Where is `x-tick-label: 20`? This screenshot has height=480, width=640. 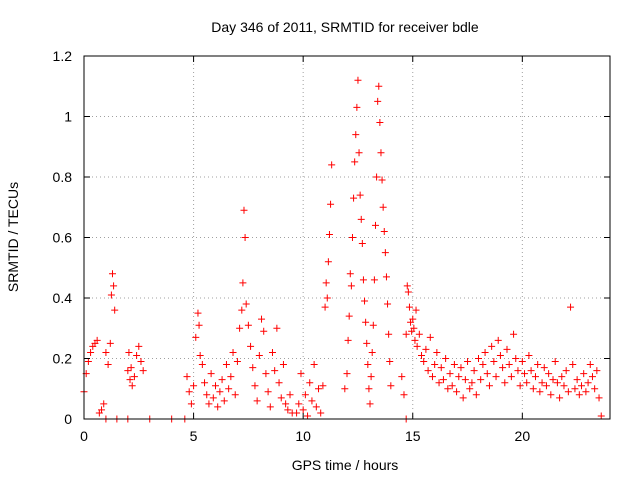
x-tick-label: 20 is located at coordinates (523, 436).